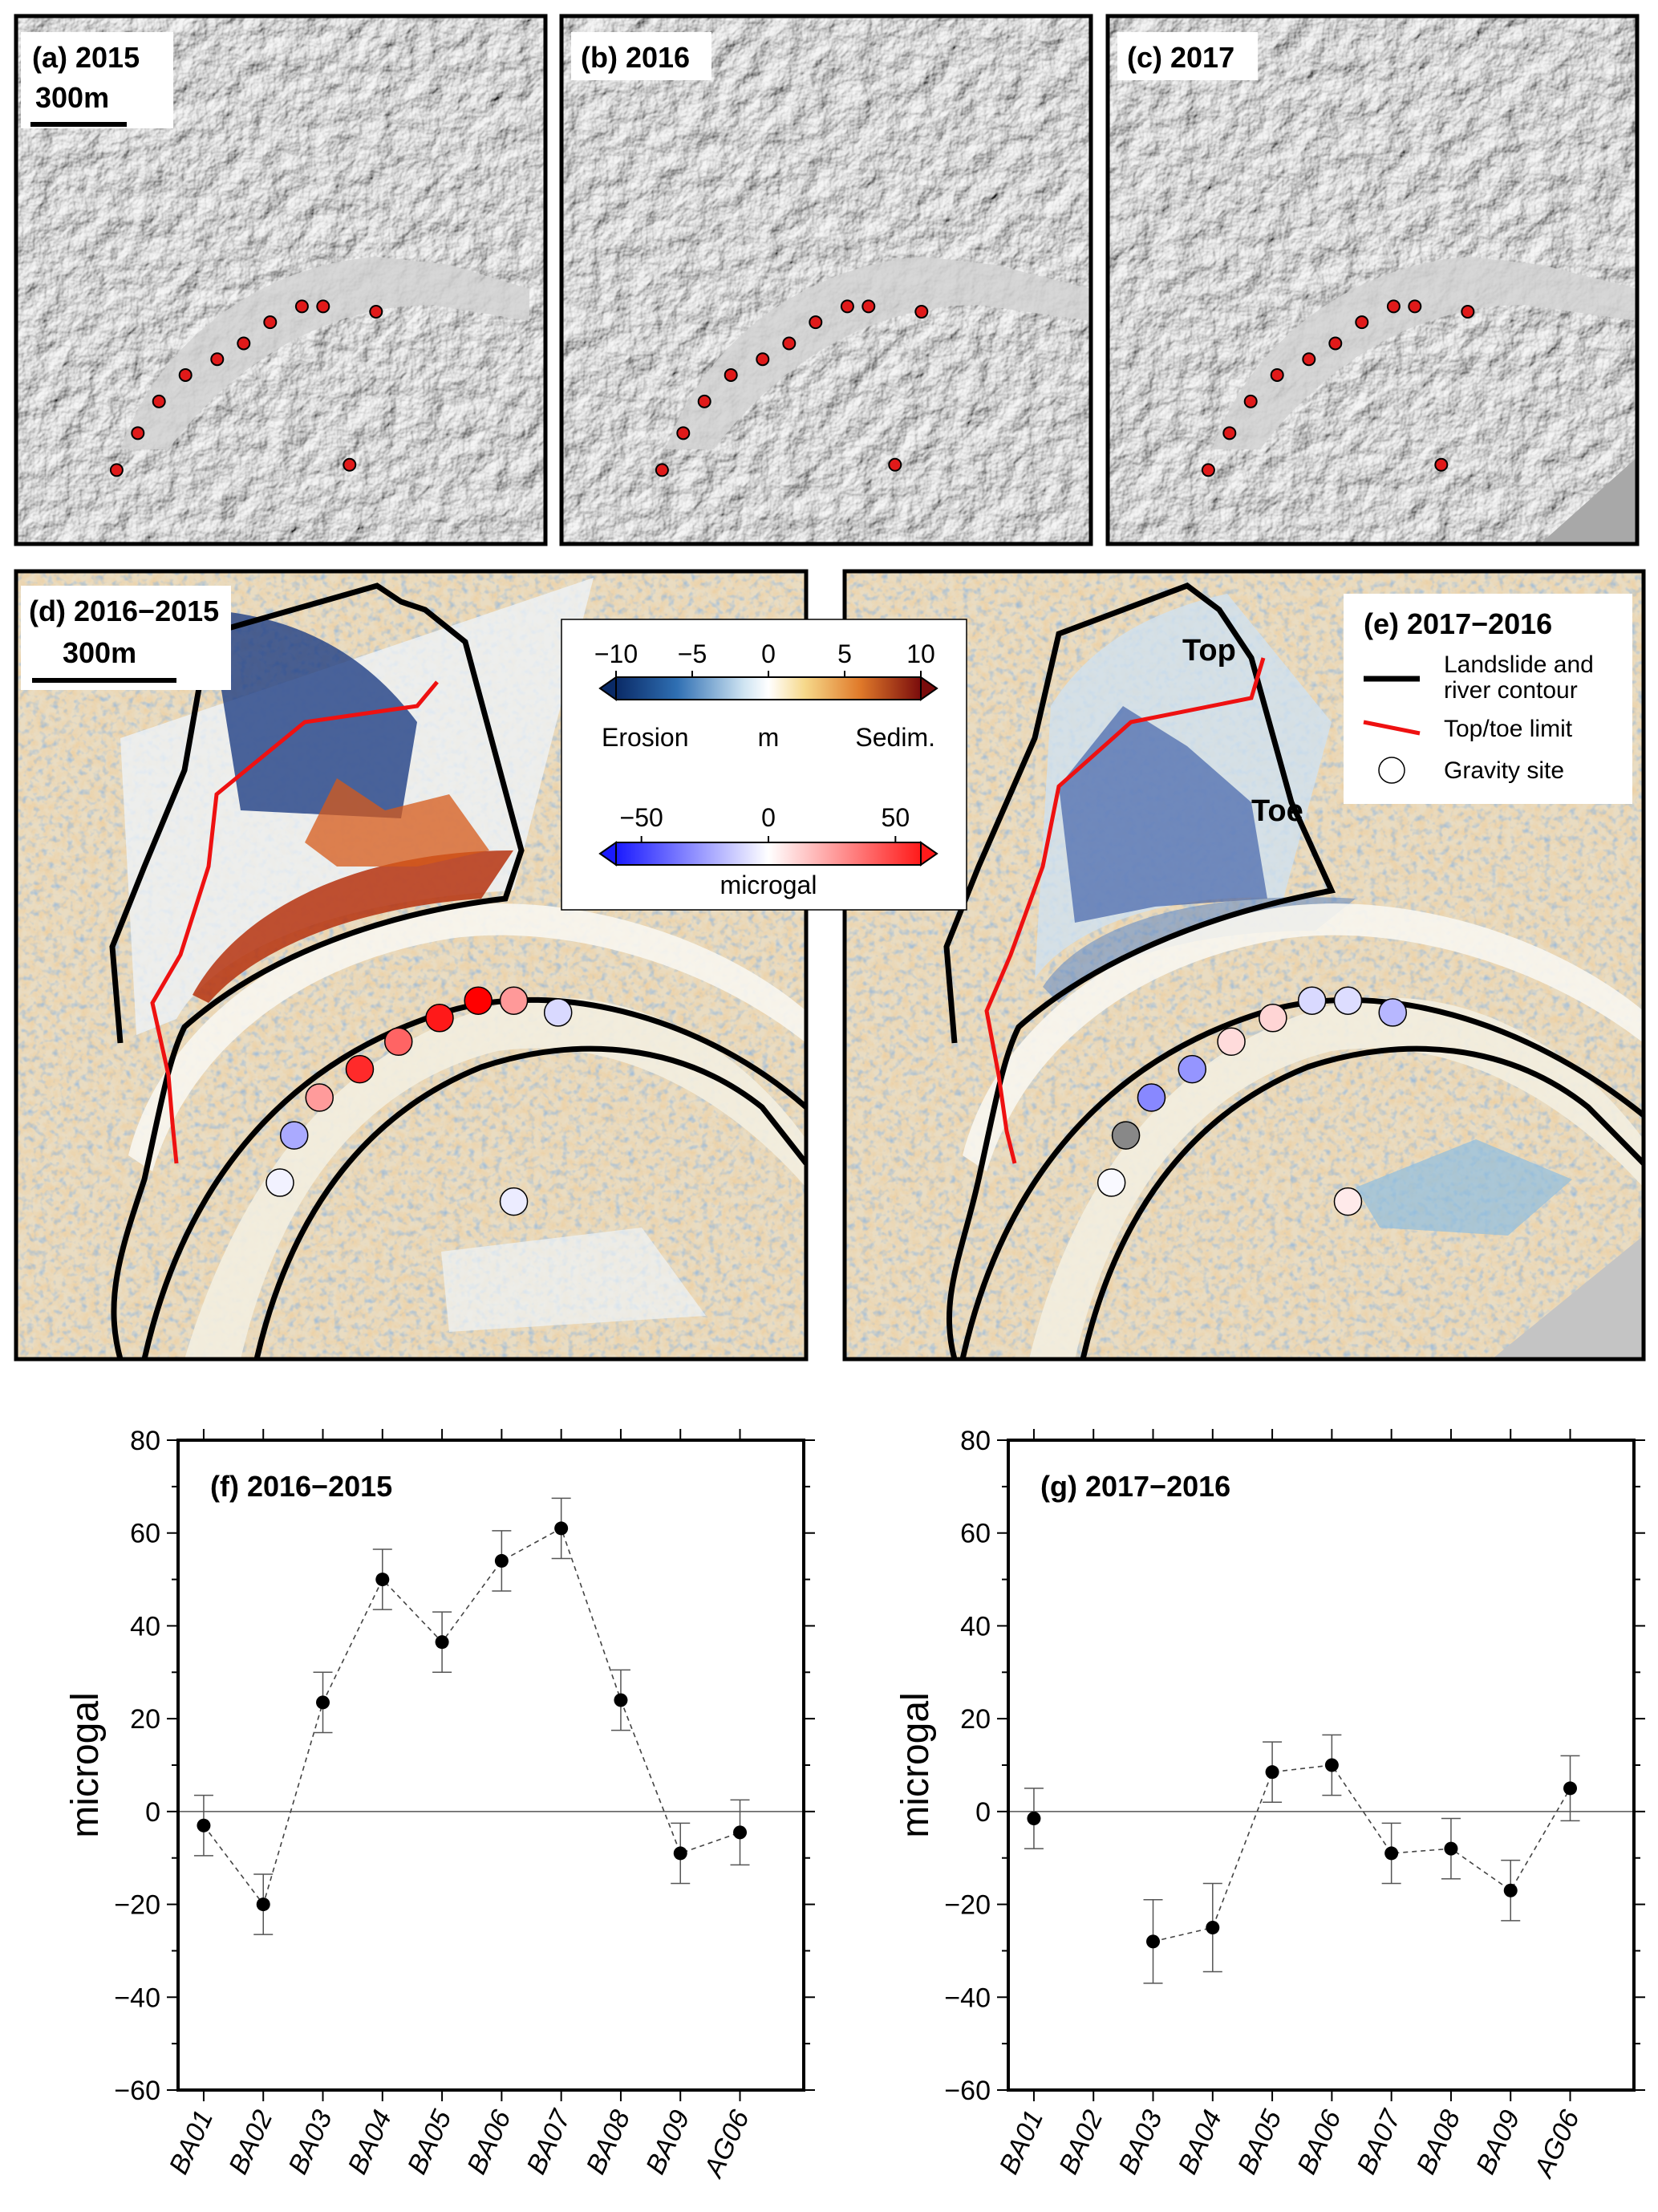 The height and width of the screenshot is (2212, 1658). I want to click on legend-contour-label: Landslide and, so click(1519, 664).